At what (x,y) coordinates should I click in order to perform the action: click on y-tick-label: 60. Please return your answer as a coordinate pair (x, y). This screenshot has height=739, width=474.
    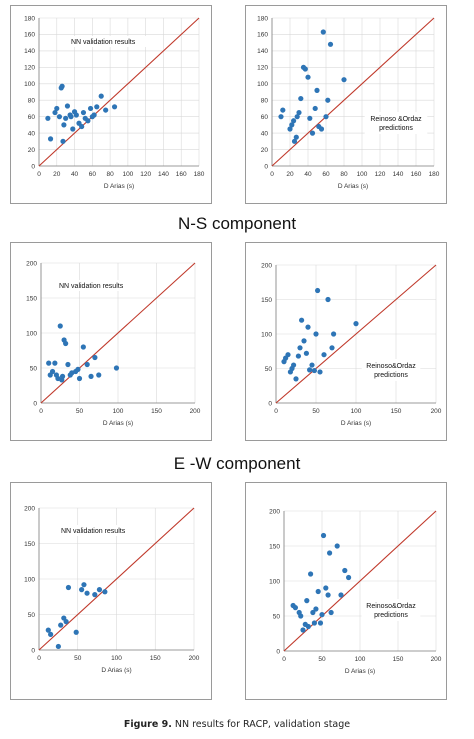
    Looking at the image, I should click on (32, 117).